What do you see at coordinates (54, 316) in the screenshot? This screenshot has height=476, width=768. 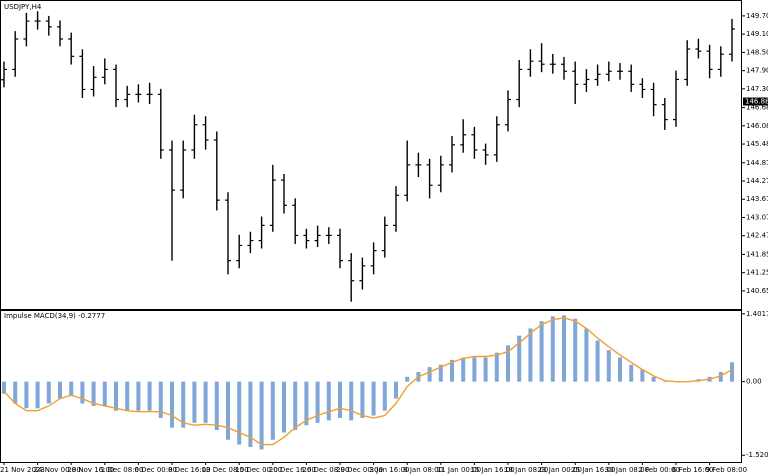 I see `indicator-title: Impulse MACD(34,9) -0.2777` at bounding box center [54, 316].